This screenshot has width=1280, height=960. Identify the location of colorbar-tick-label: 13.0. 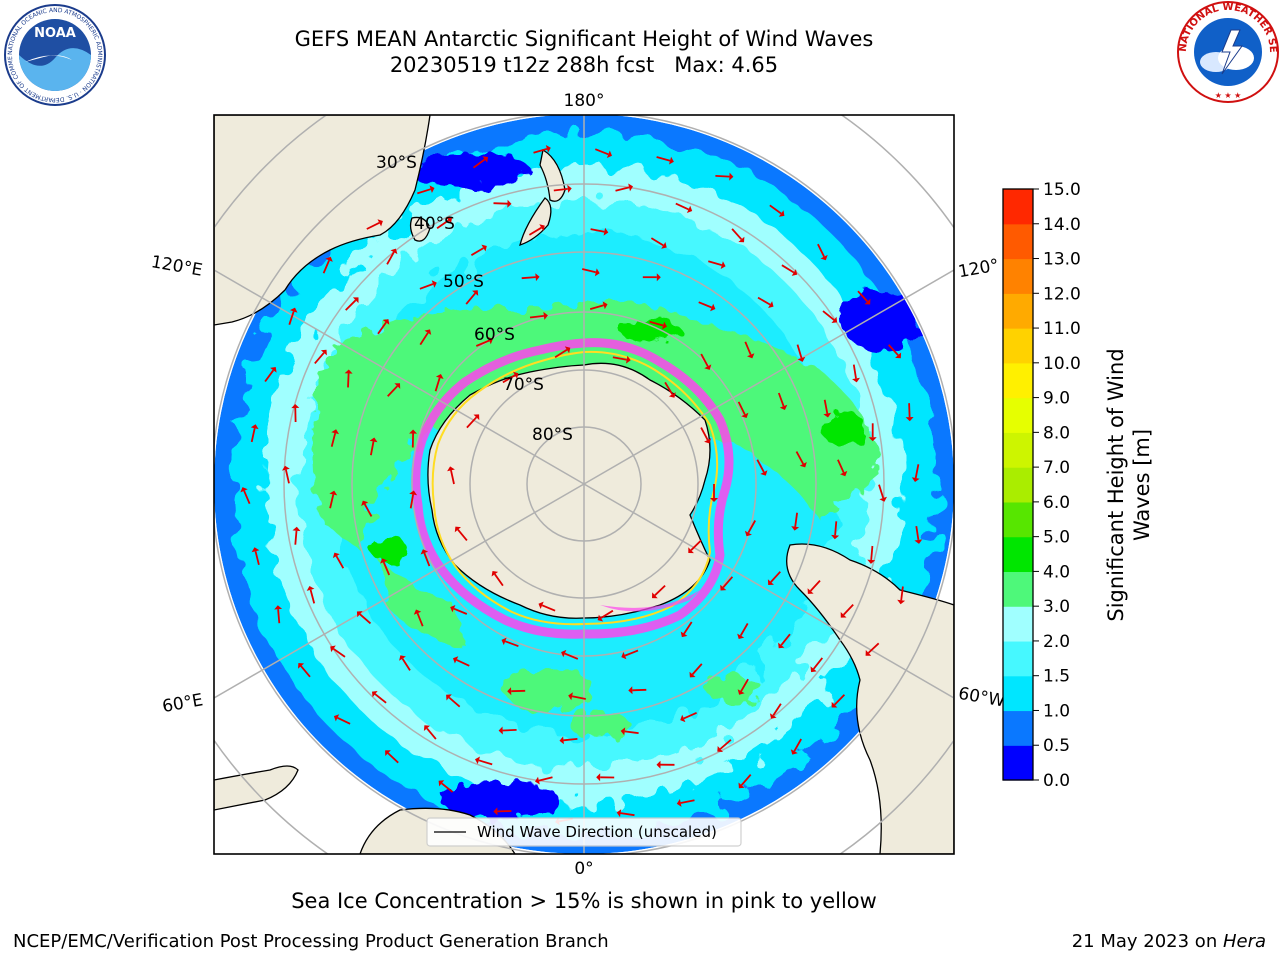
(1062, 260).